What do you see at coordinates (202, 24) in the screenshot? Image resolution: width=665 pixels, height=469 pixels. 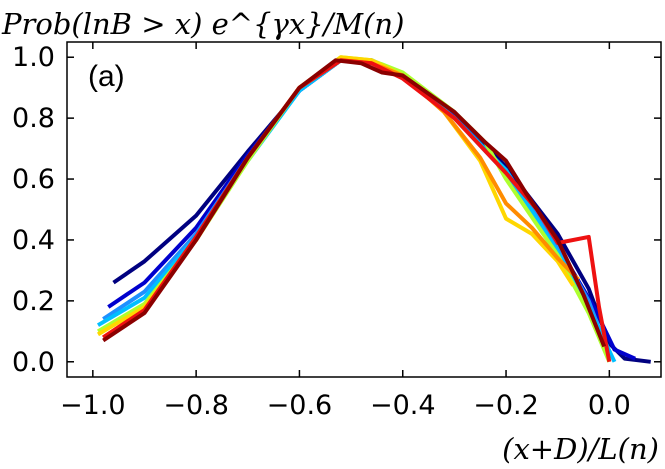 I see `y-axis-title: Prob(lnB > x) e^{γx}/M(n)` at bounding box center [202, 24].